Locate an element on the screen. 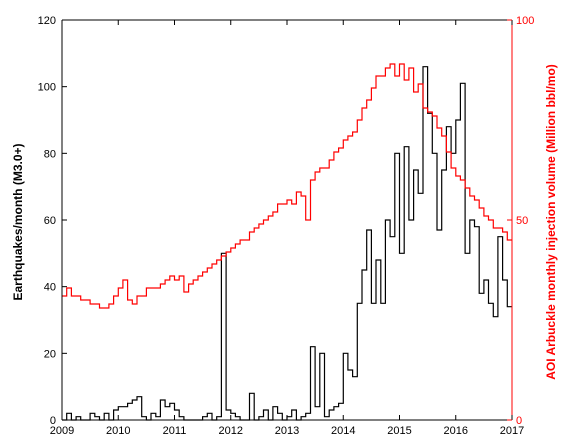 The image size is (567, 438). y-tick-label-left: 0 is located at coordinates (53, 421).